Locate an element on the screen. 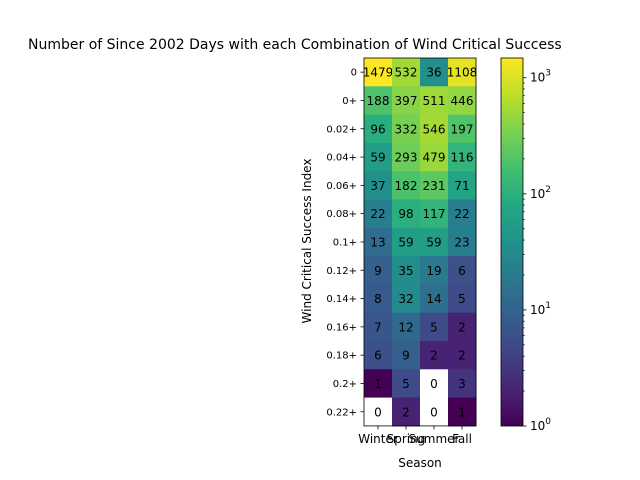 The width and height of the screenshot is (640, 480). colorbar-tick-label: 10² is located at coordinates (540, 193).